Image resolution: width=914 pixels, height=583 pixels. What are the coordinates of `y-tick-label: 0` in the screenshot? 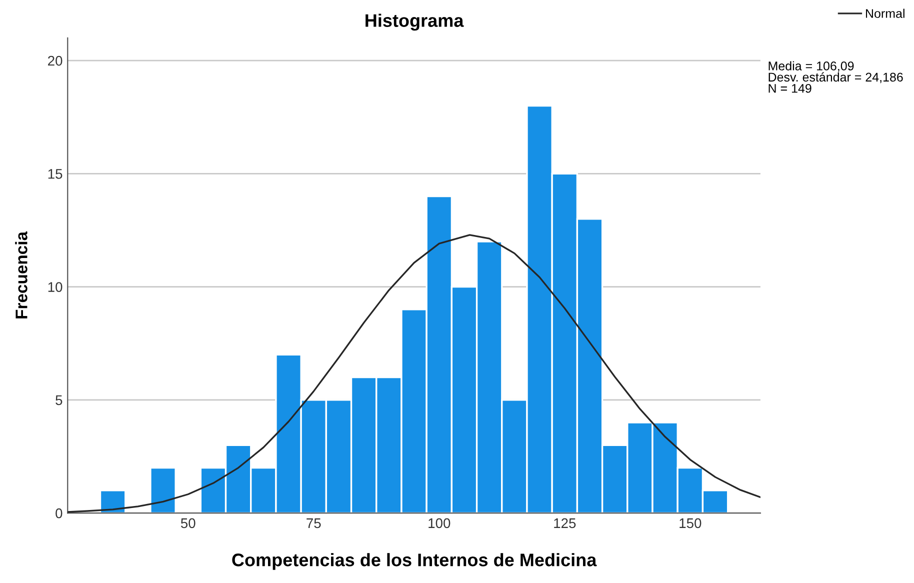 It's located at (59, 513).